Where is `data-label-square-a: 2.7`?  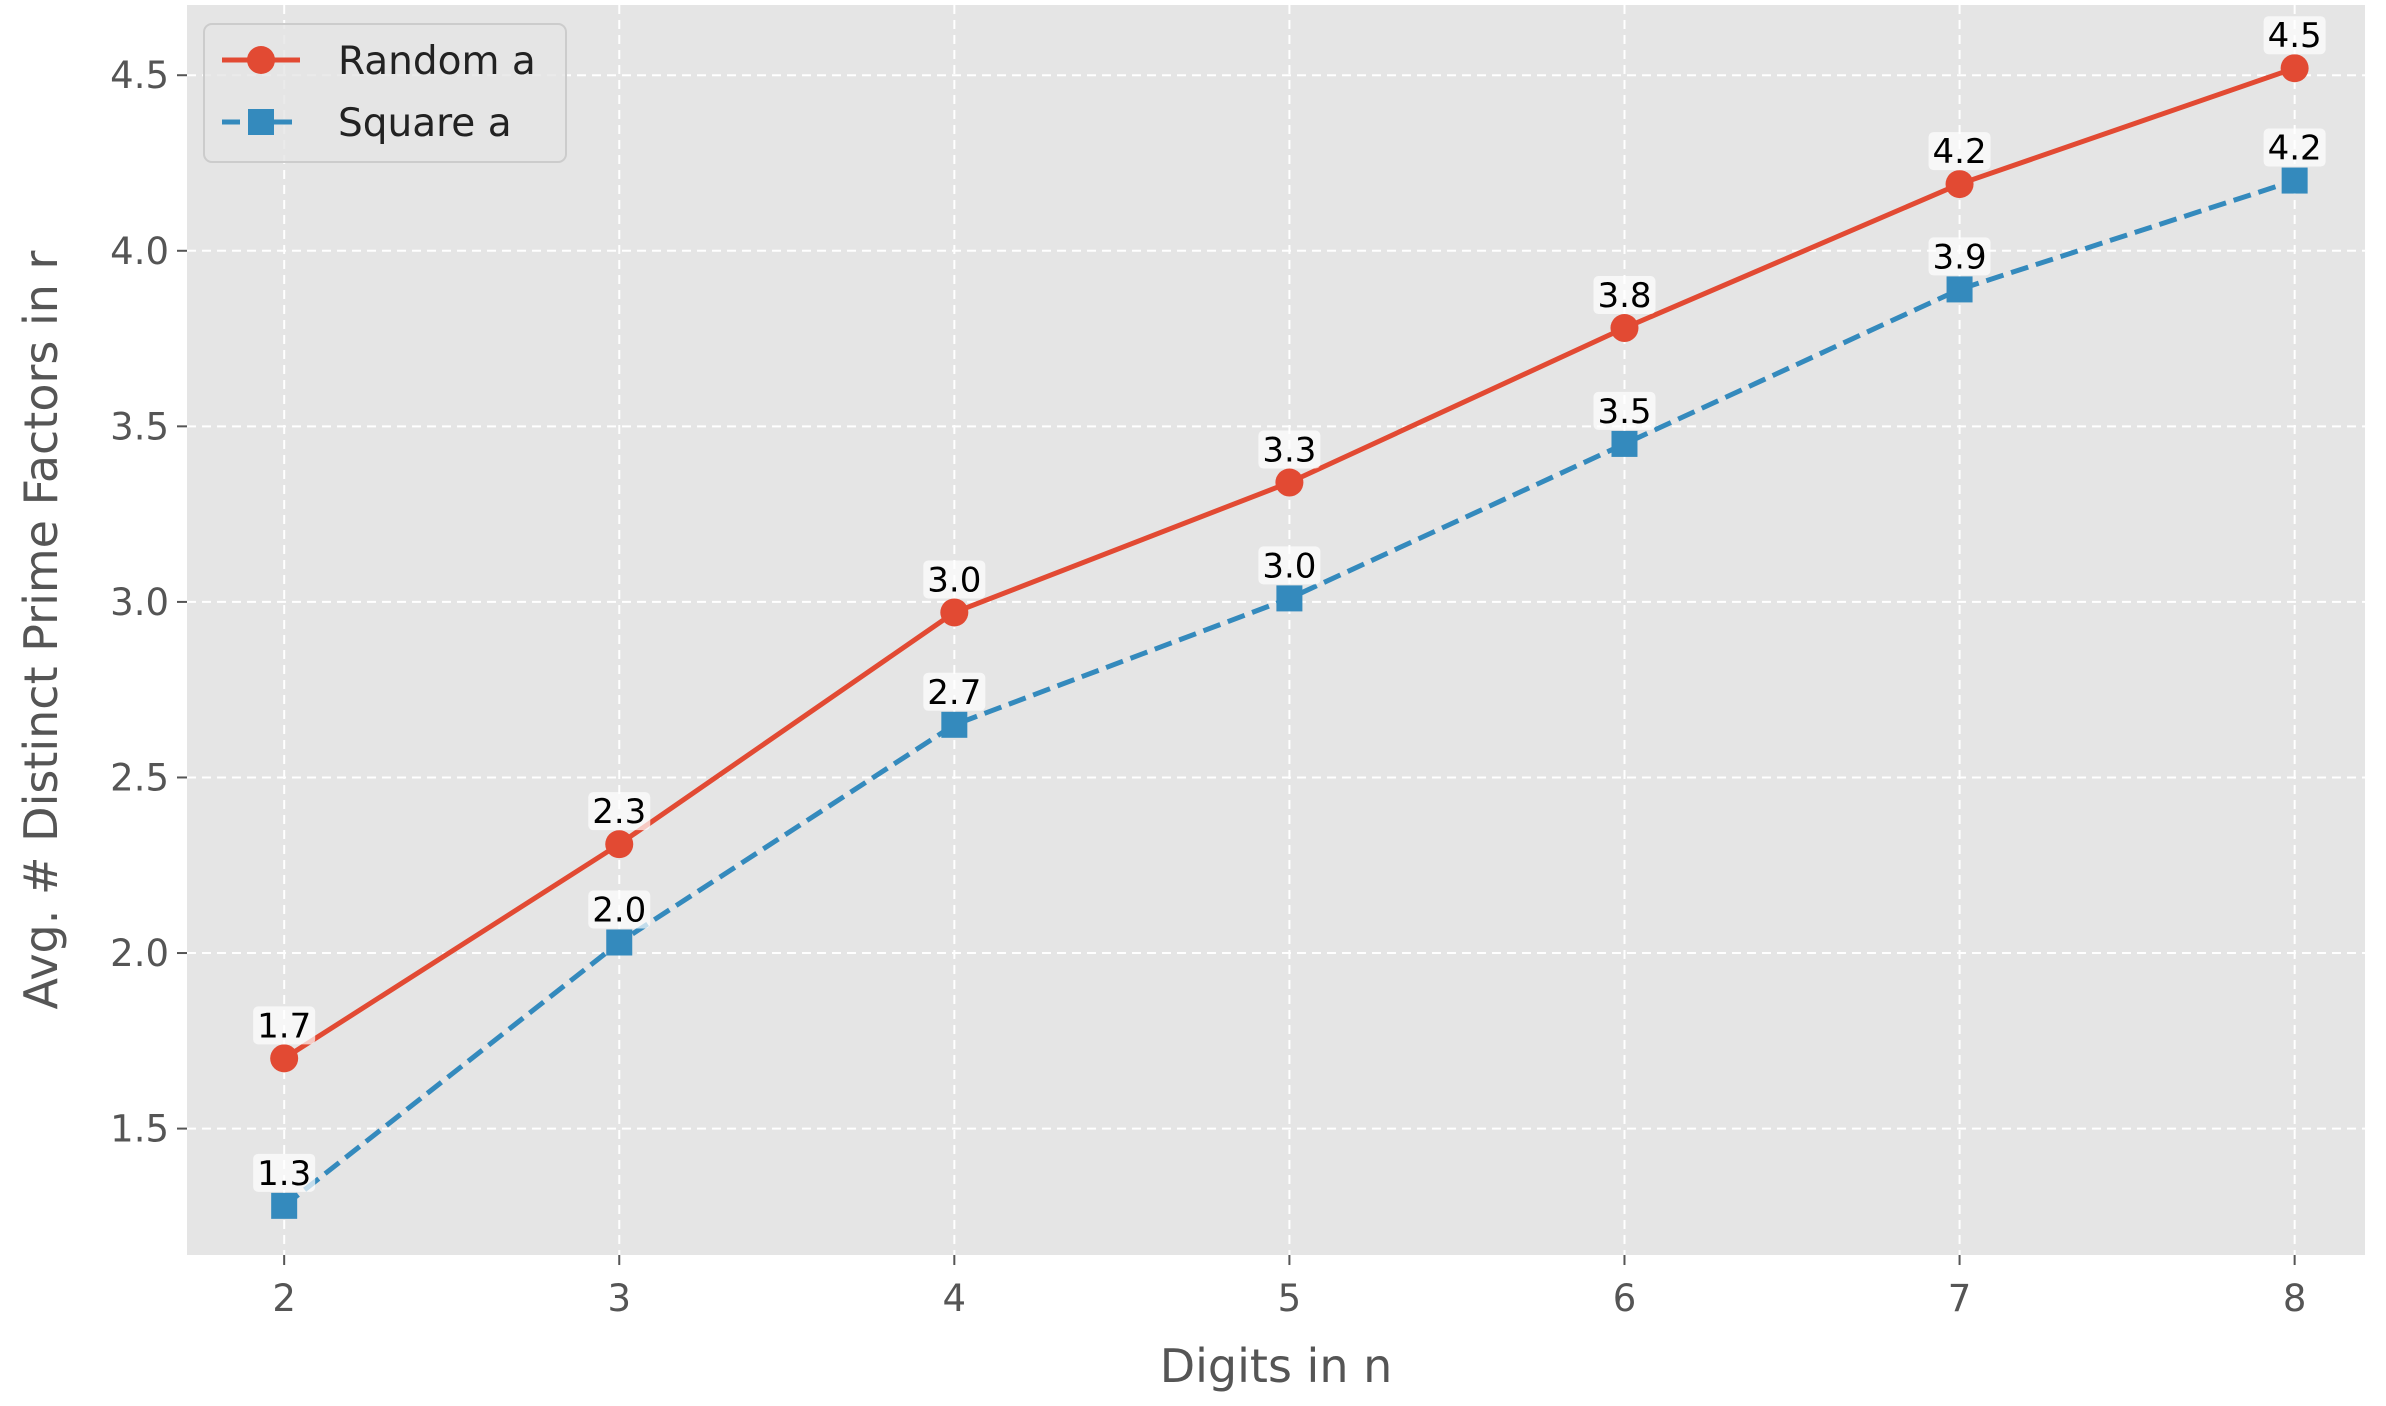
data-label-square-a: 2.7 is located at coordinates (954, 693).